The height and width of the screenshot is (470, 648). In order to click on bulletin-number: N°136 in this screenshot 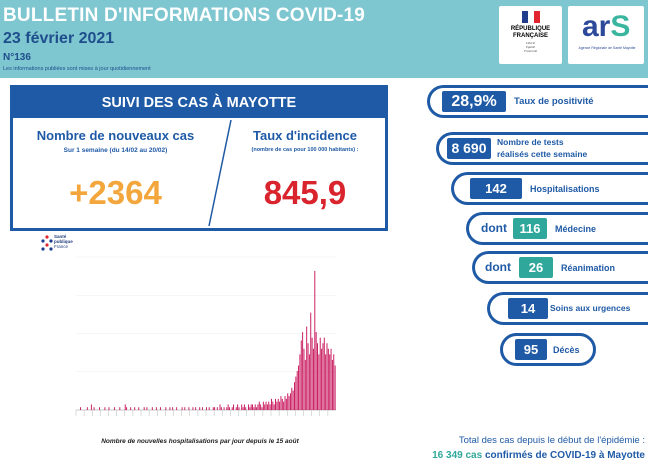, I will do `click(17, 57)`.